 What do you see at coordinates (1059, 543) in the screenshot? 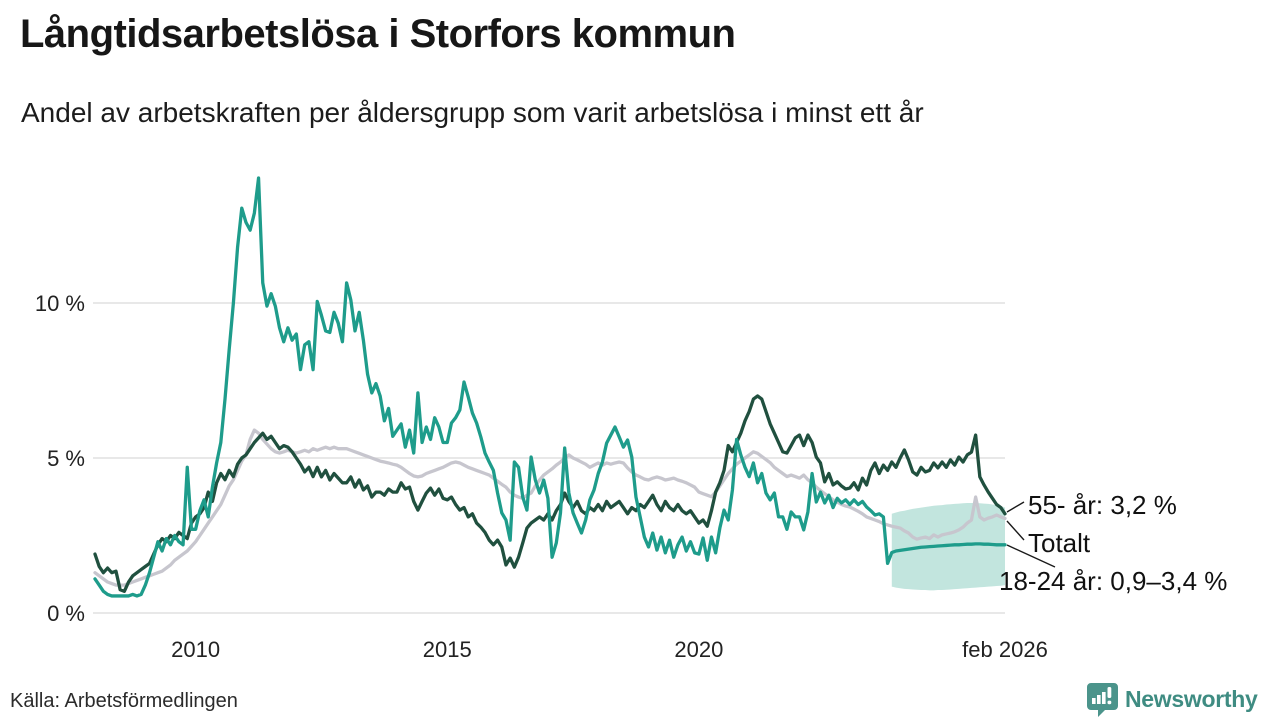
I see `annotation-totalt: Totalt` at bounding box center [1059, 543].